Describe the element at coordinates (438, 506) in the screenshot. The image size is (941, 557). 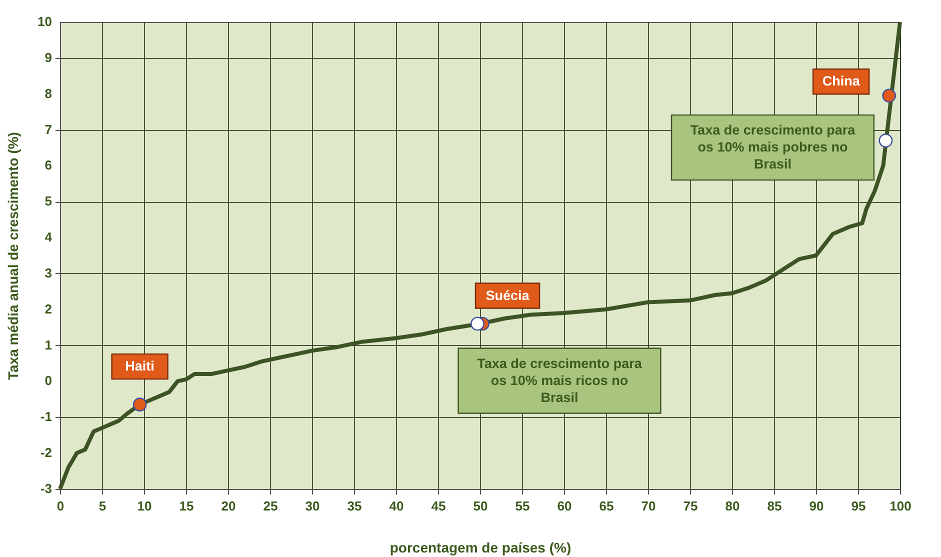
I see `x-tick-label: 45` at that location.